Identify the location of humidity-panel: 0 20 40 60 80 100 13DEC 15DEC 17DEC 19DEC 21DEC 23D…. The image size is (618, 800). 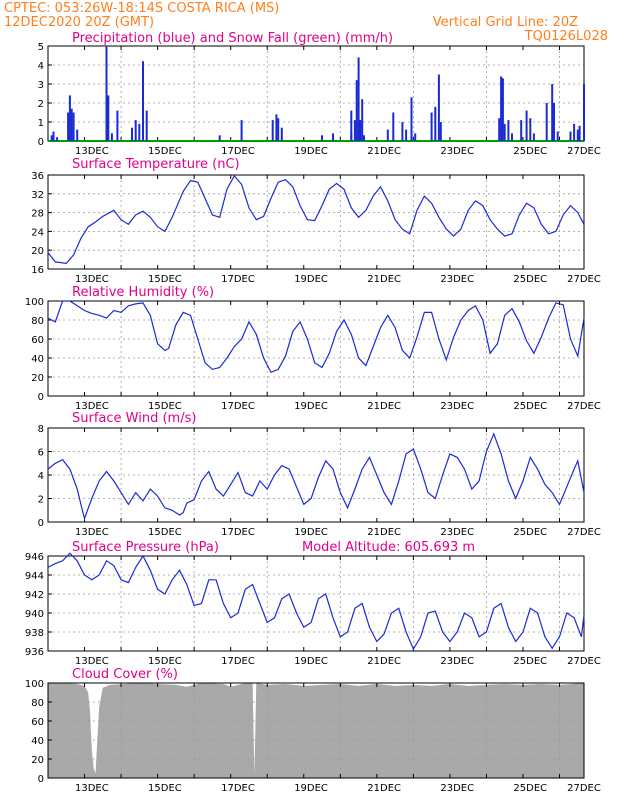
(313, 354).